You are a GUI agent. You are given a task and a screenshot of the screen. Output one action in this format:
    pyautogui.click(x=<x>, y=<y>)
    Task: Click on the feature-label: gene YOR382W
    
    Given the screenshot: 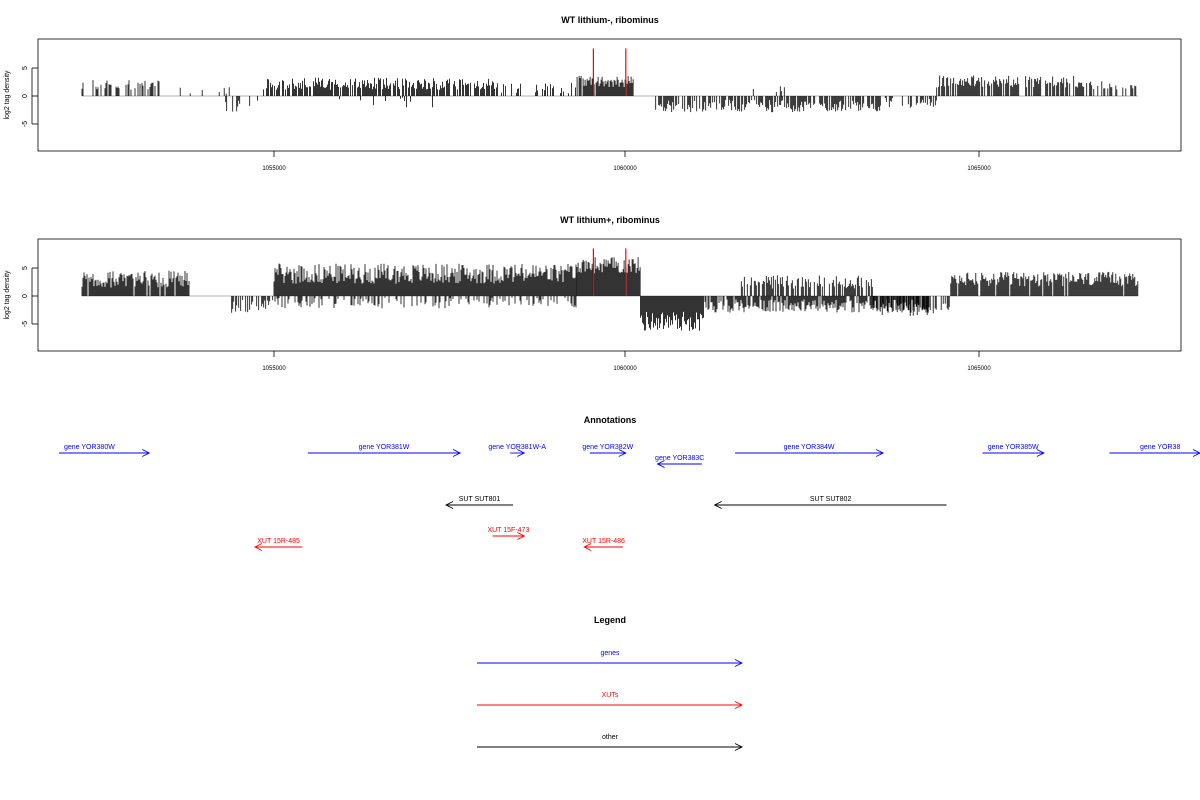 What is the action you would take?
    pyautogui.click(x=607, y=447)
    